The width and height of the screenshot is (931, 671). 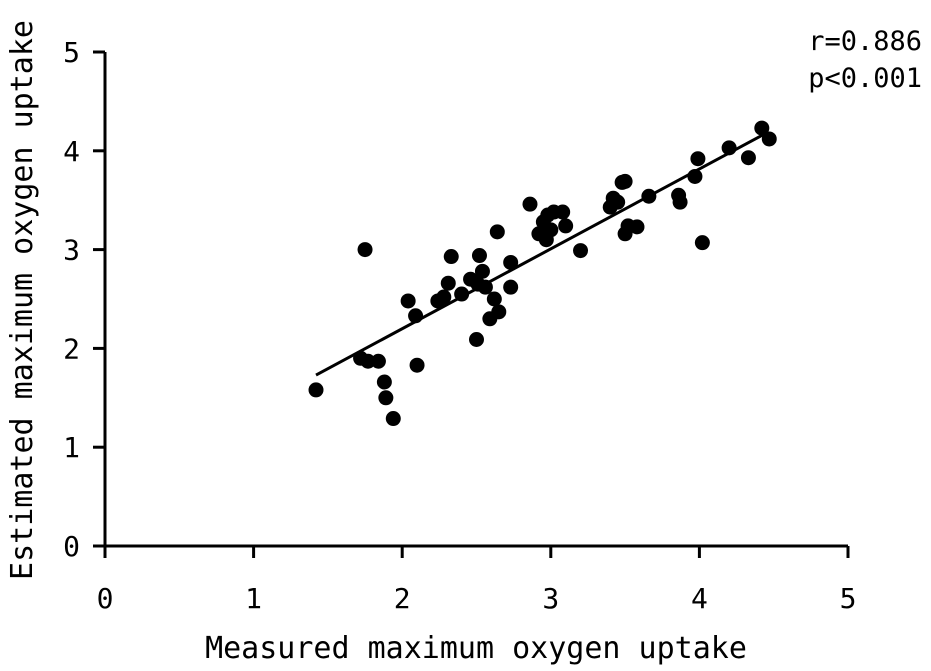 What do you see at coordinates (71, 348) in the screenshot?
I see `y-tick-label: 2` at bounding box center [71, 348].